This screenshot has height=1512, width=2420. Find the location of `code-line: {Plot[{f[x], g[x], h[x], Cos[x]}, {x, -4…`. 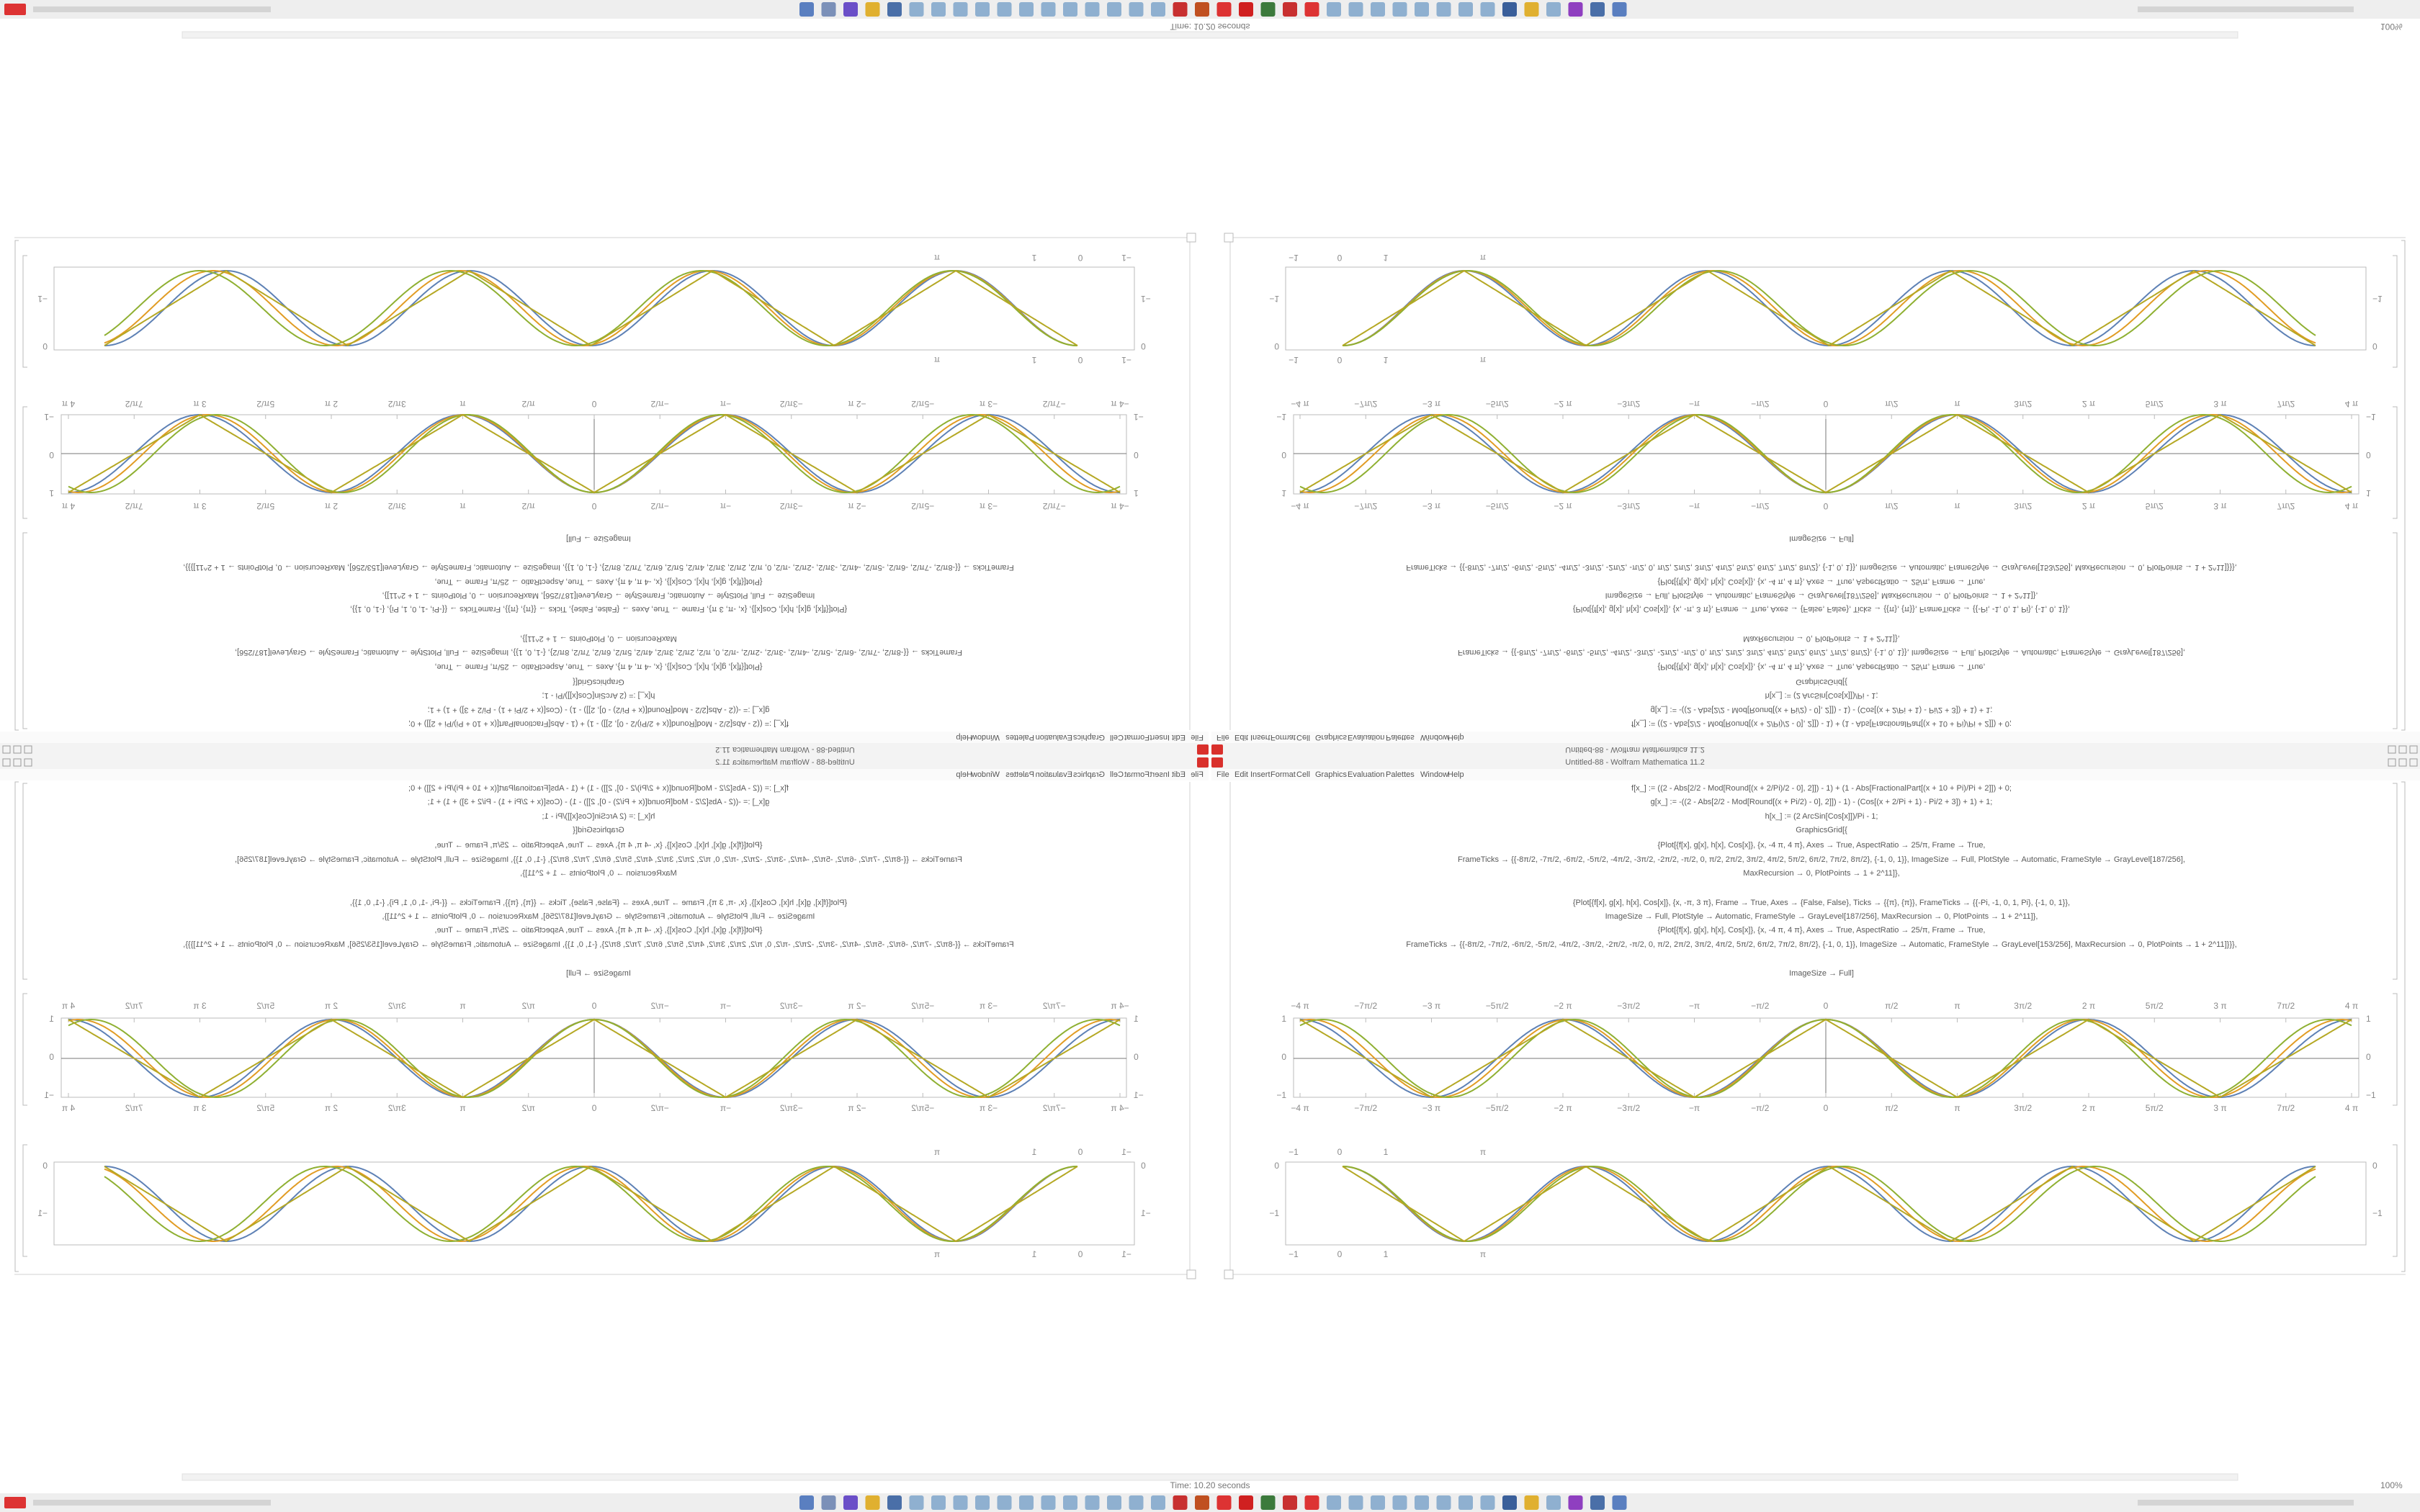

code-line: {Plot[{f[x], g[x], h[x], Cos[x]}, {x, -4… is located at coordinates (1821, 930).